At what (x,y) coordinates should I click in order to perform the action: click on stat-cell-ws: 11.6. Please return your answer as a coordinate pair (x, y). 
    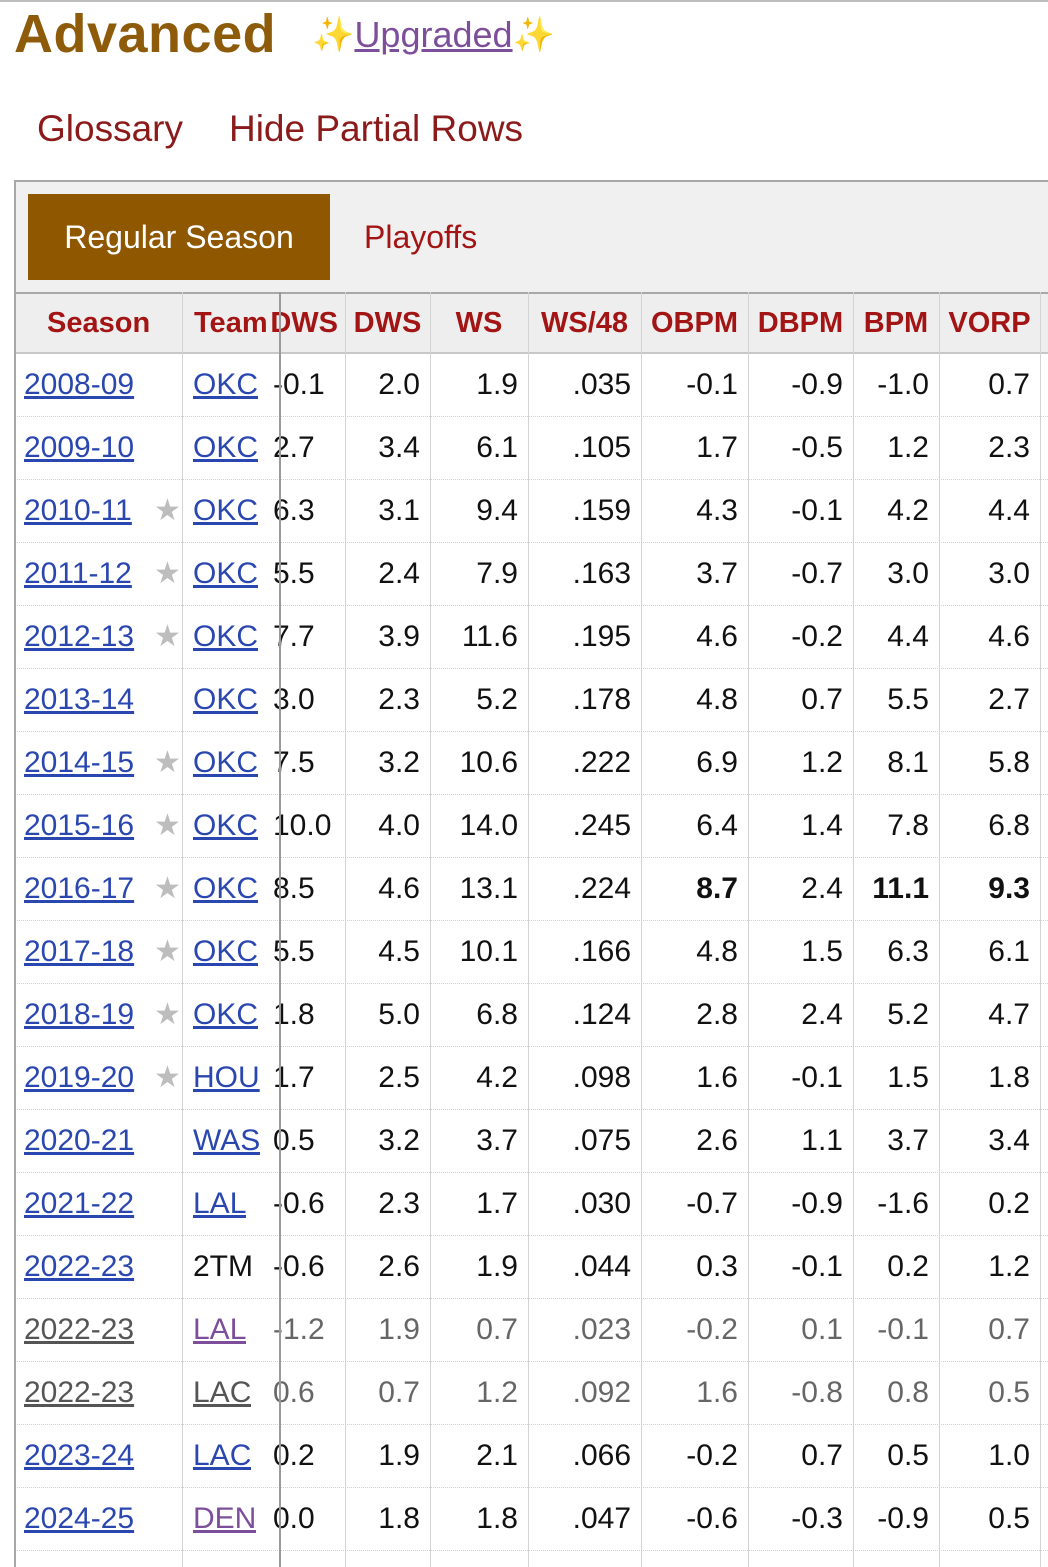
    Looking at the image, I should click on (489, 636).